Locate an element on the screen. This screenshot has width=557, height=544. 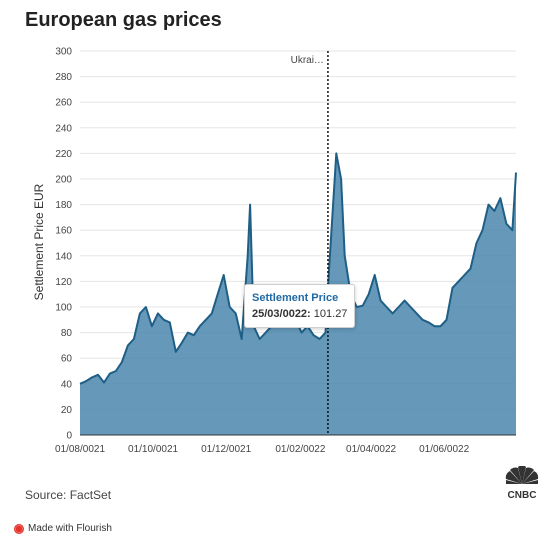
y-tick-label: 220 is located at coordinates (63, 154).